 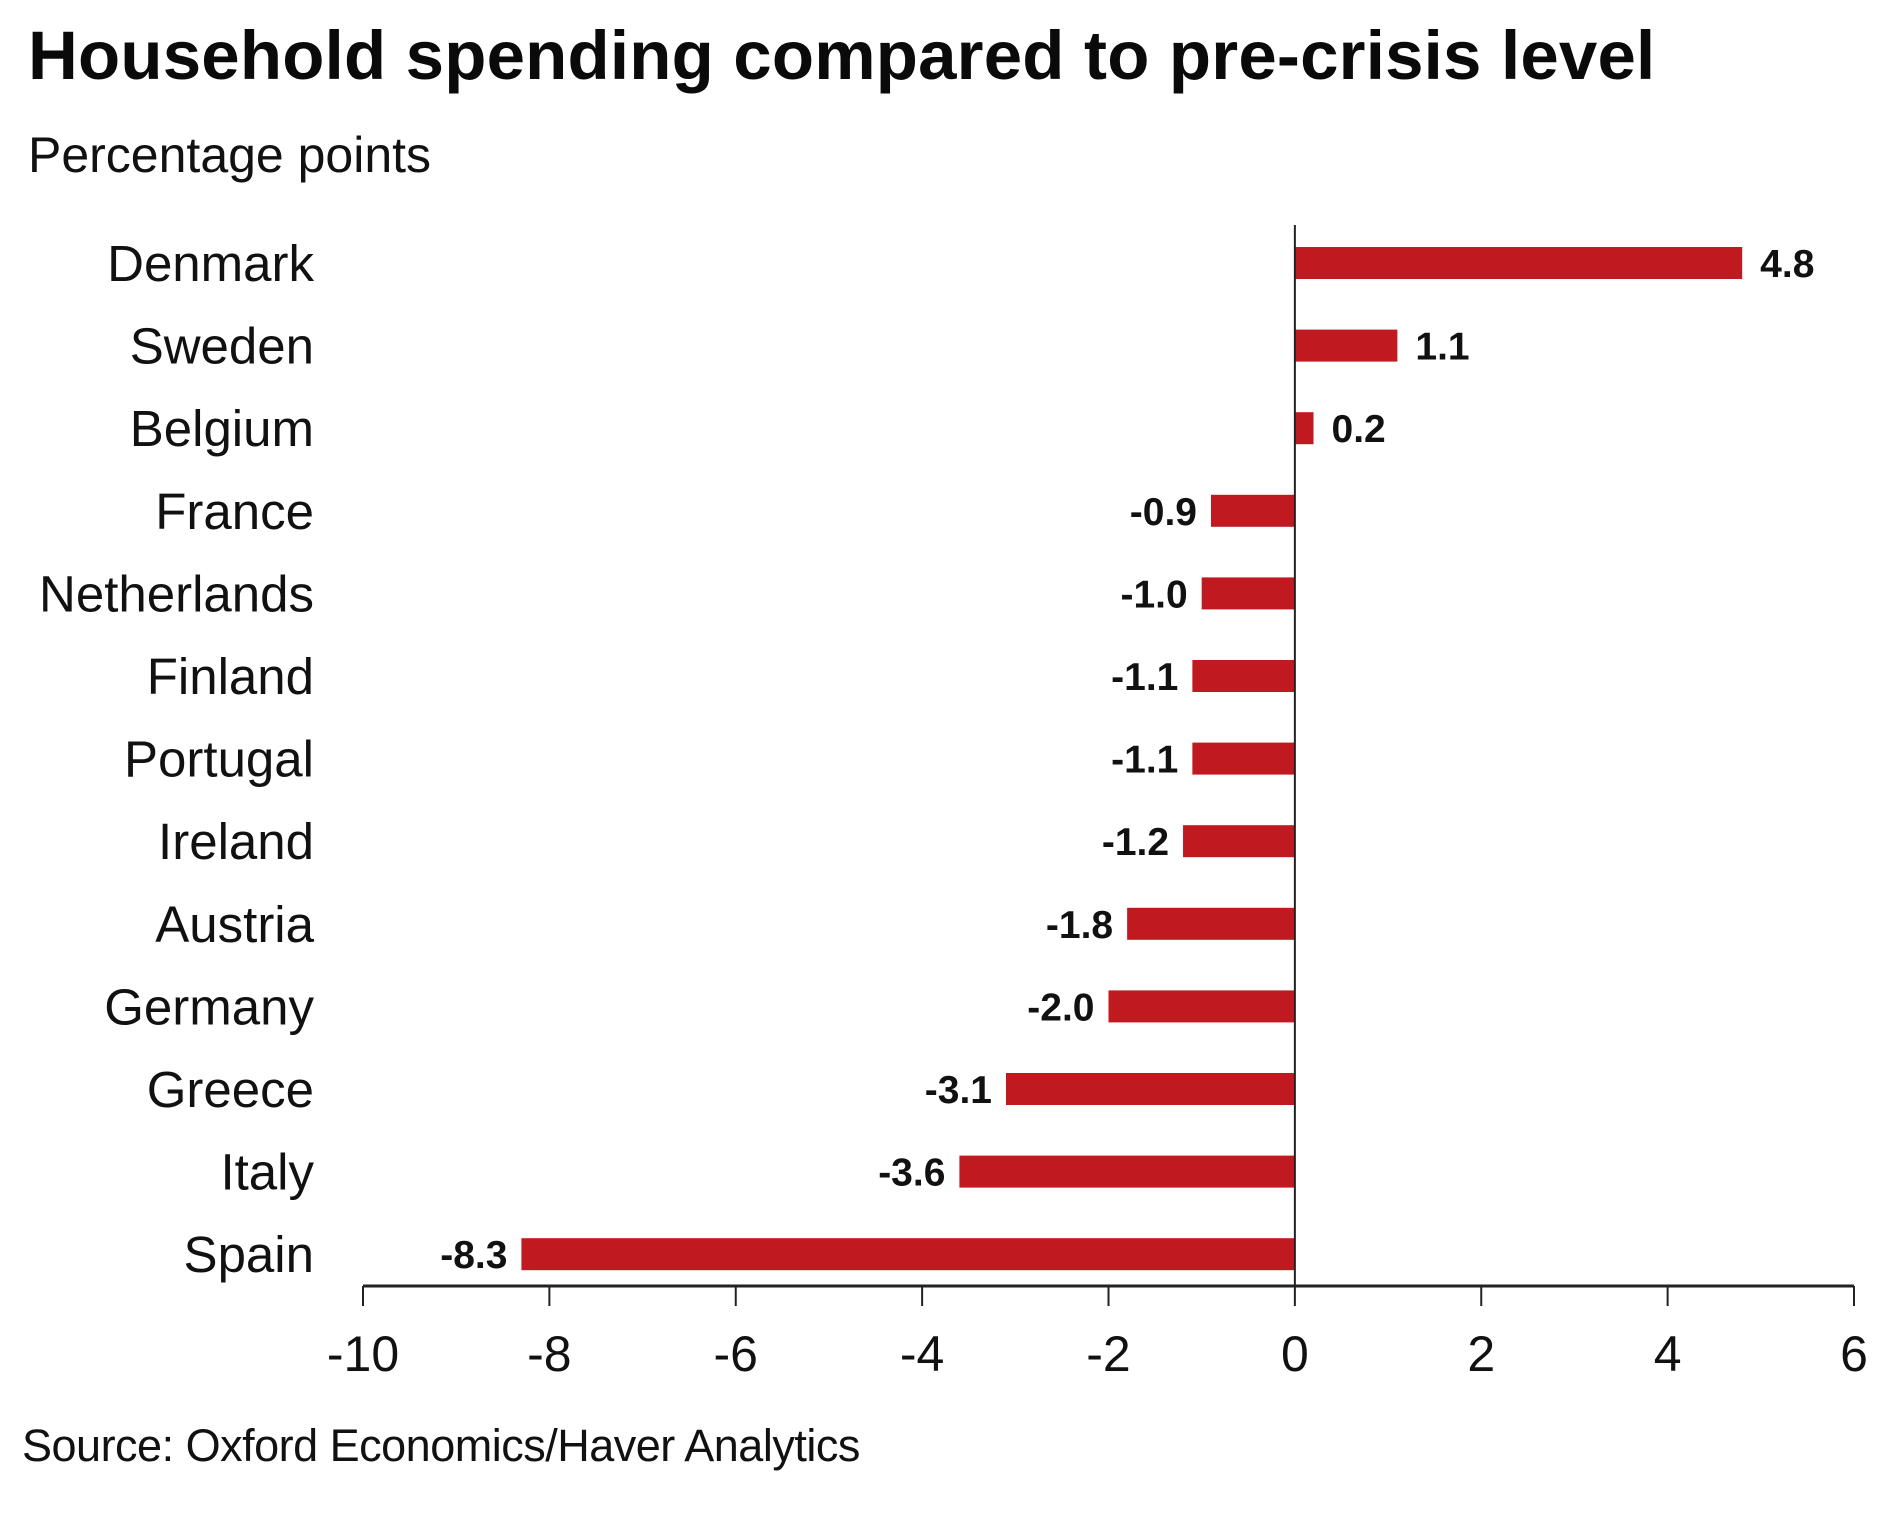 What do you see at coordinates (1201, 1006) in the screenshot?
I see `bar-germany` at bounding box center [1201, 1006].